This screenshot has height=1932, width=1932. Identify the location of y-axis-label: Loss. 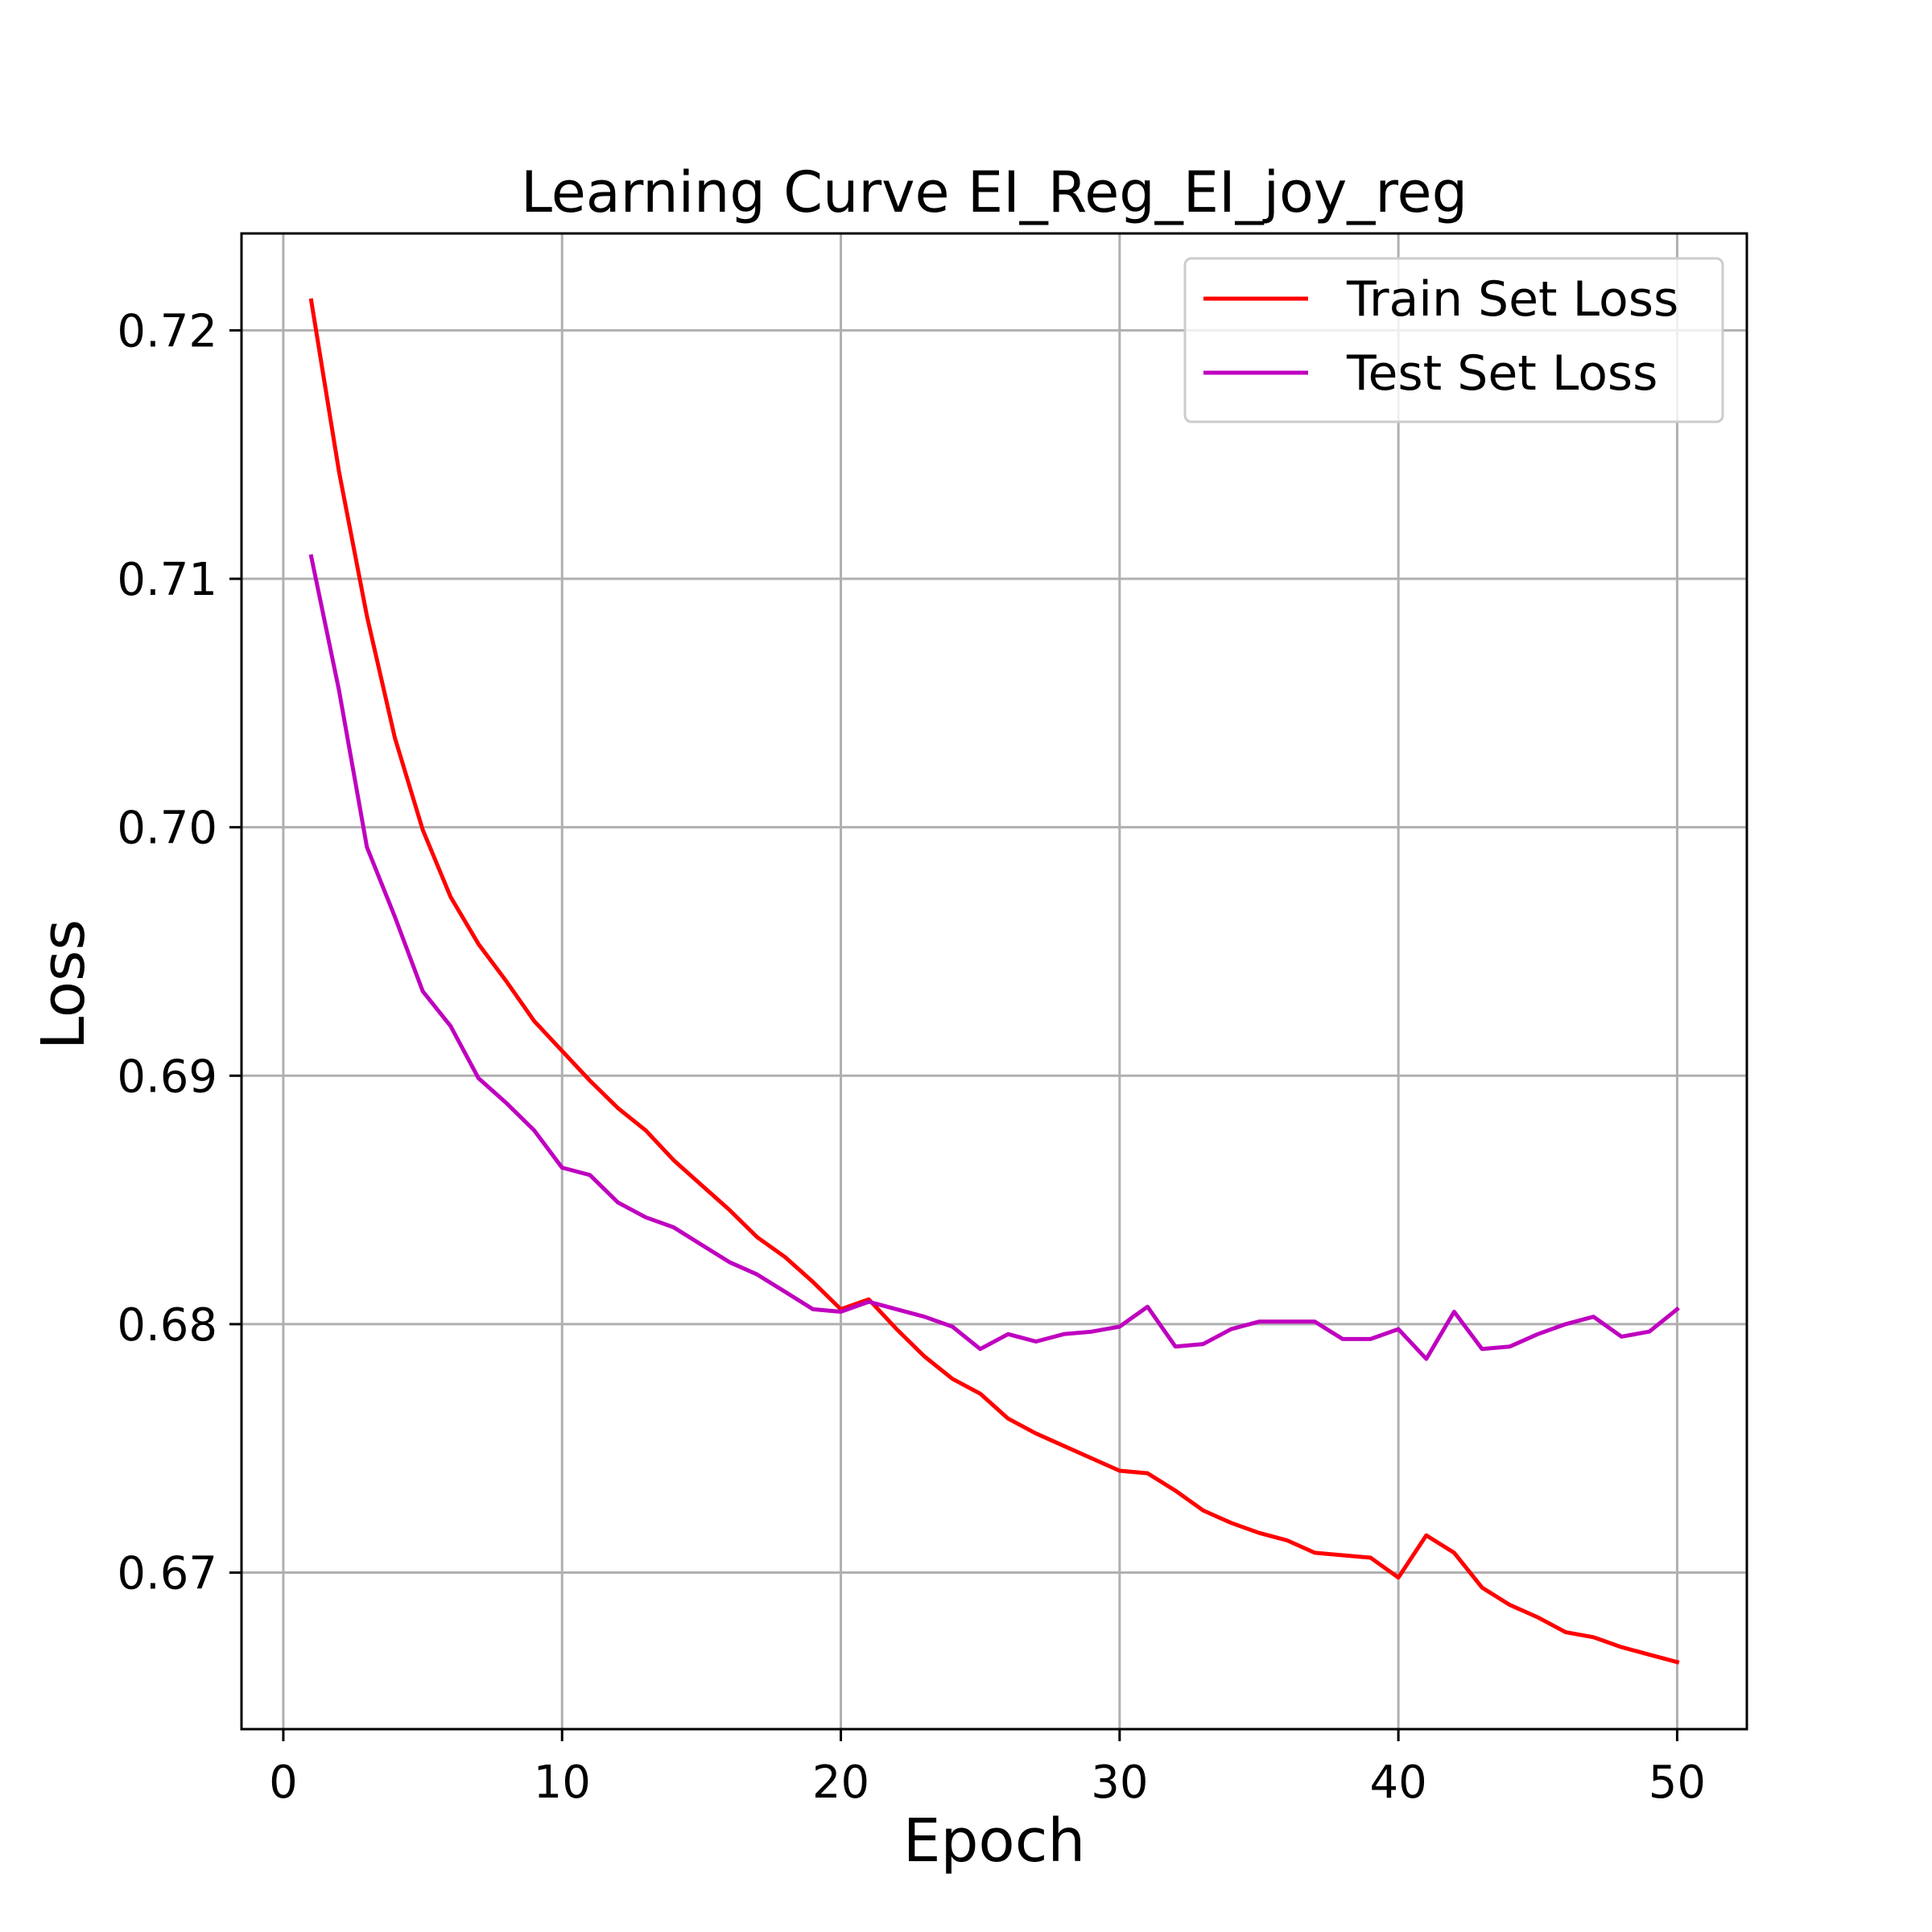
(63, 984).